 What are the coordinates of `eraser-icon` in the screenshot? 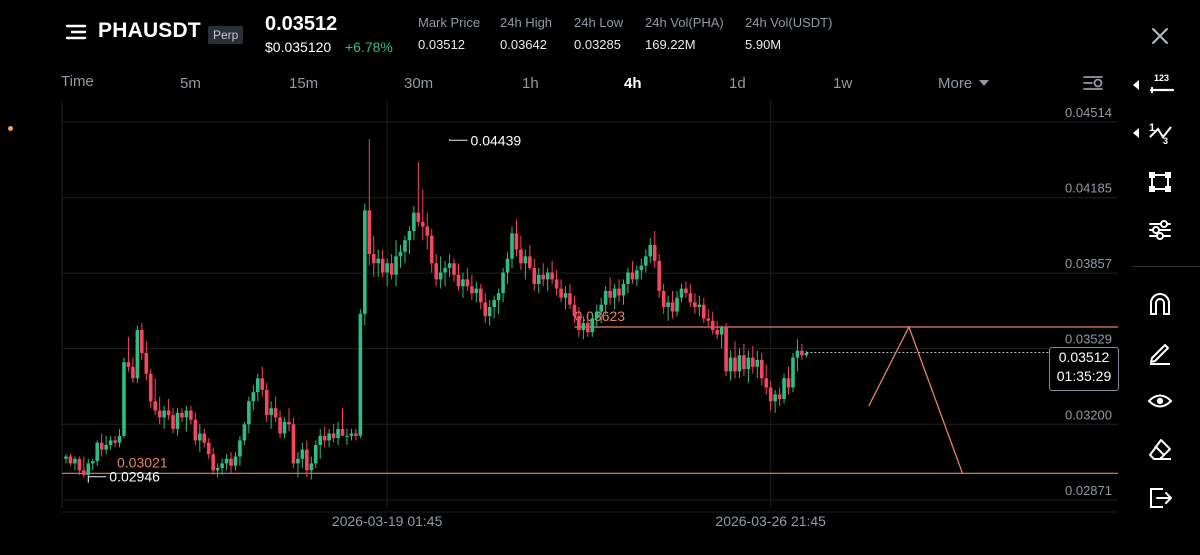 It's located at (1160, 449).